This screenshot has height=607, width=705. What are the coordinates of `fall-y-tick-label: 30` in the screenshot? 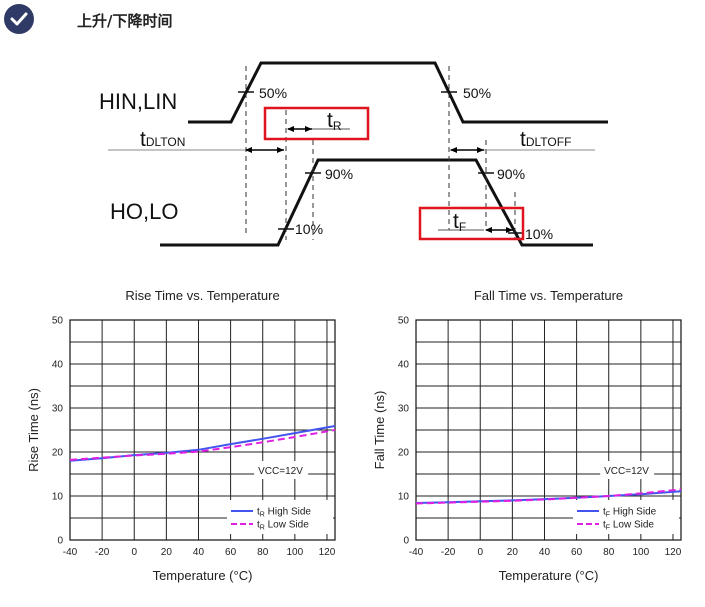 It's located at (404, 409).